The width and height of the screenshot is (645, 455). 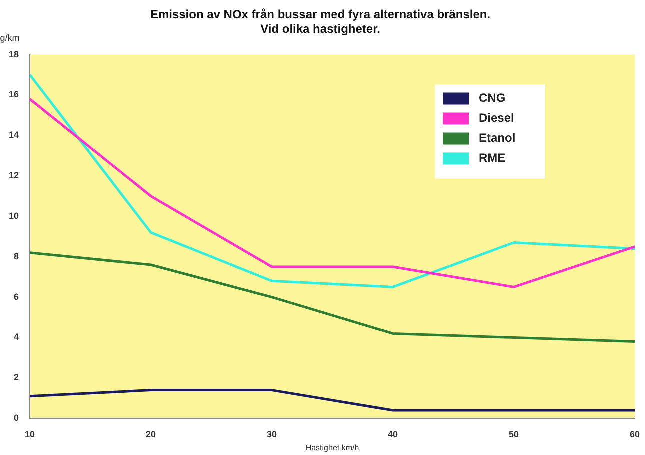 I want to click on y-axis-title: g/km, so click(x=10, y=37).